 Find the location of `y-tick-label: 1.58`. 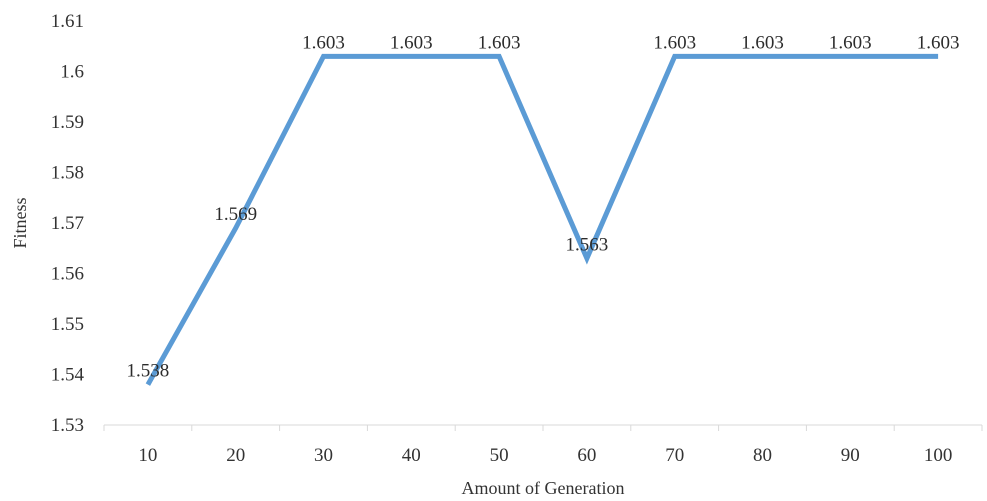

y-tick-label: 1.58 is located at coordinates (67, 173).